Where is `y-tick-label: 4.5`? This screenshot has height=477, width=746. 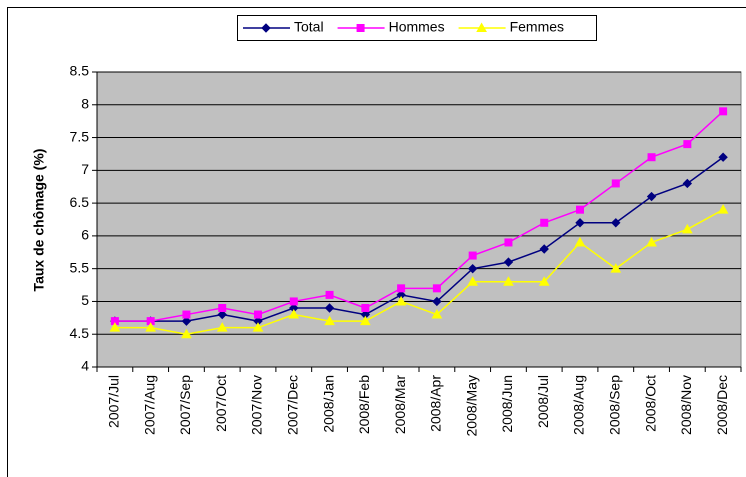
y-tick-label: 4.5 is located at coordinates (80, 333).